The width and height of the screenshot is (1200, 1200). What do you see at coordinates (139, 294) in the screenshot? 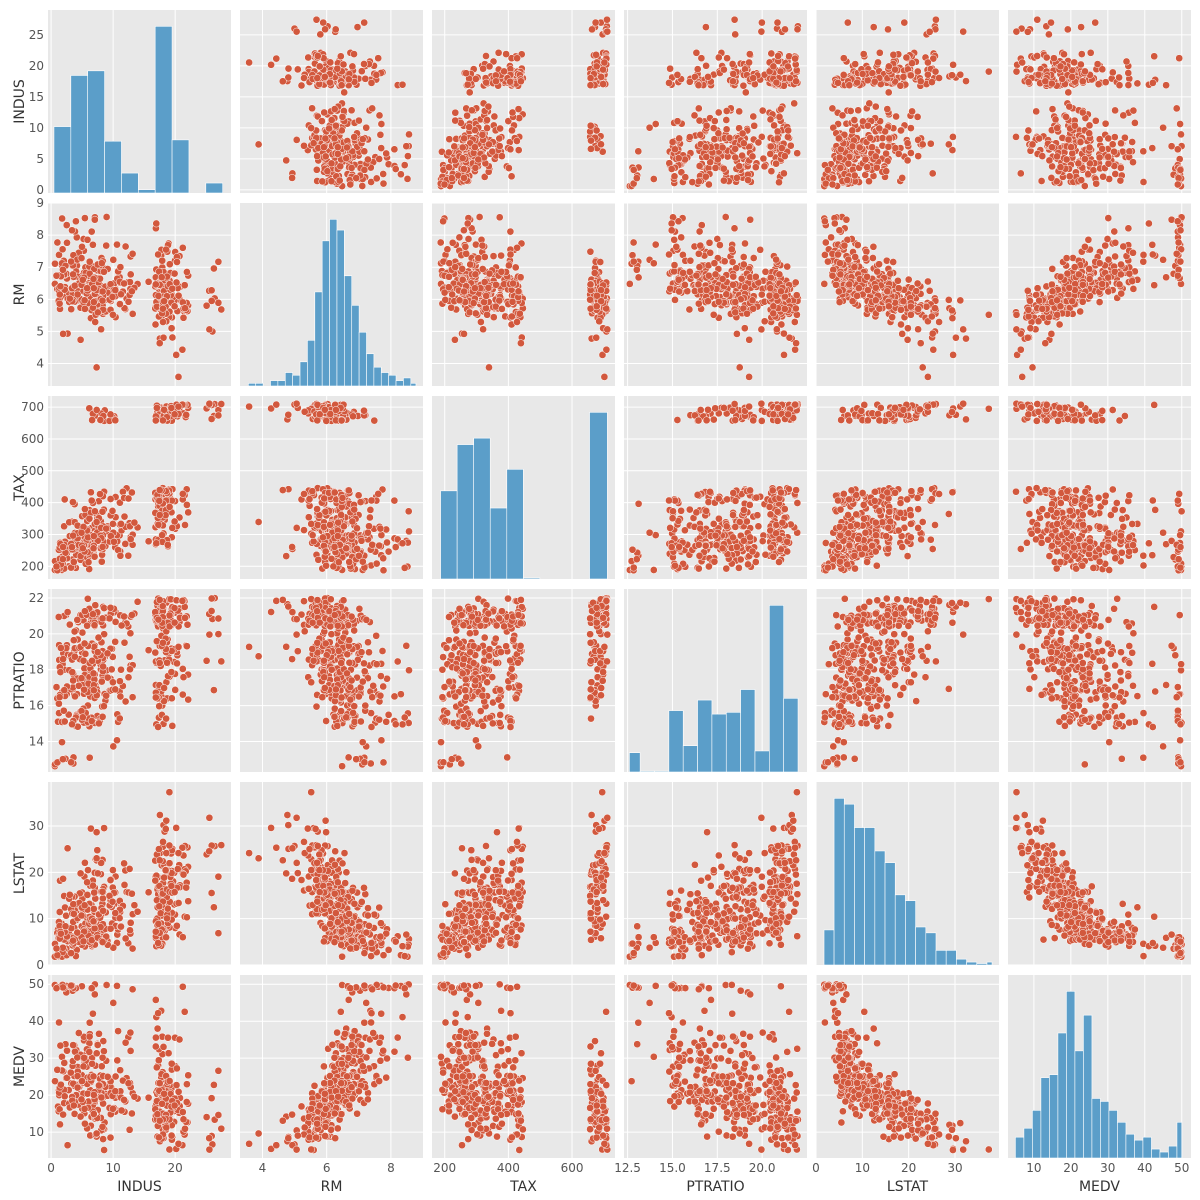
I see `panel-rm-vs-indus` at bounding box center [139, 294].